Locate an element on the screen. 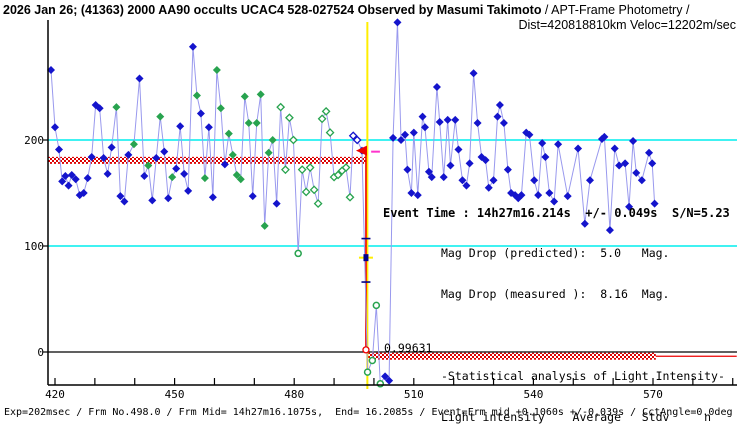  svg-text: 480 is located at coordinates (294, 394).